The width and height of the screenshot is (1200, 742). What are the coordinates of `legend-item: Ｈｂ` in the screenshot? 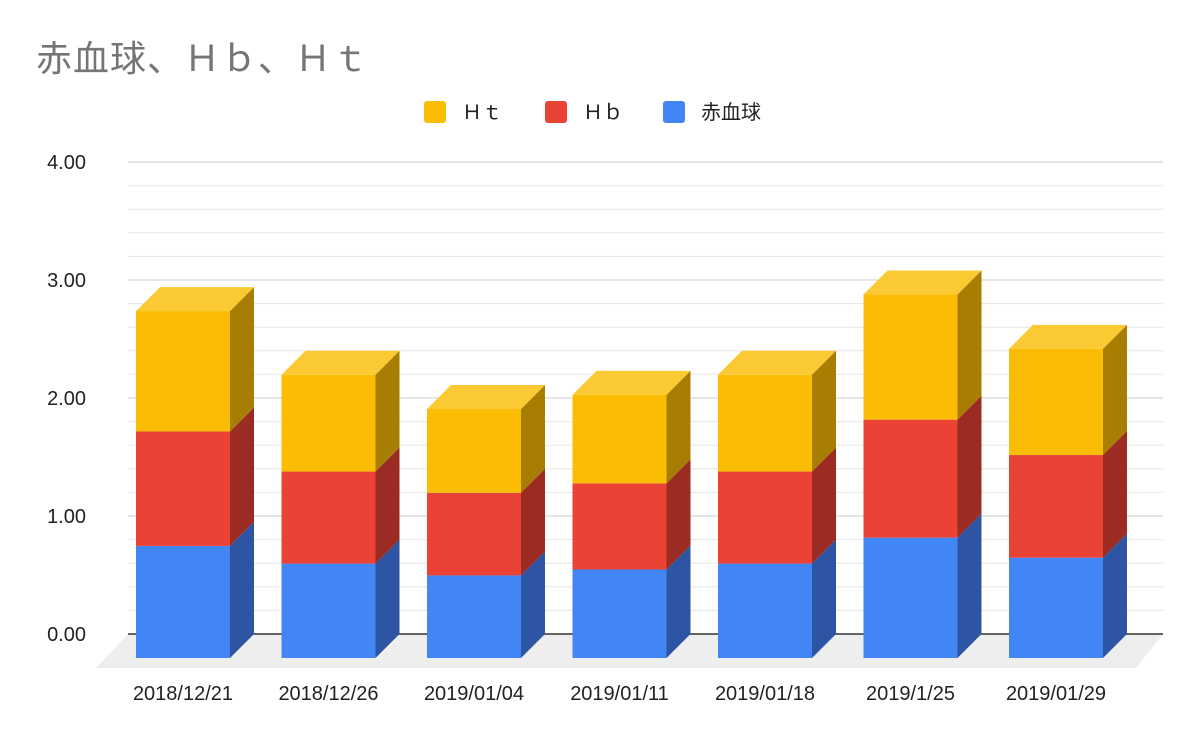 It's located at (584, 112).